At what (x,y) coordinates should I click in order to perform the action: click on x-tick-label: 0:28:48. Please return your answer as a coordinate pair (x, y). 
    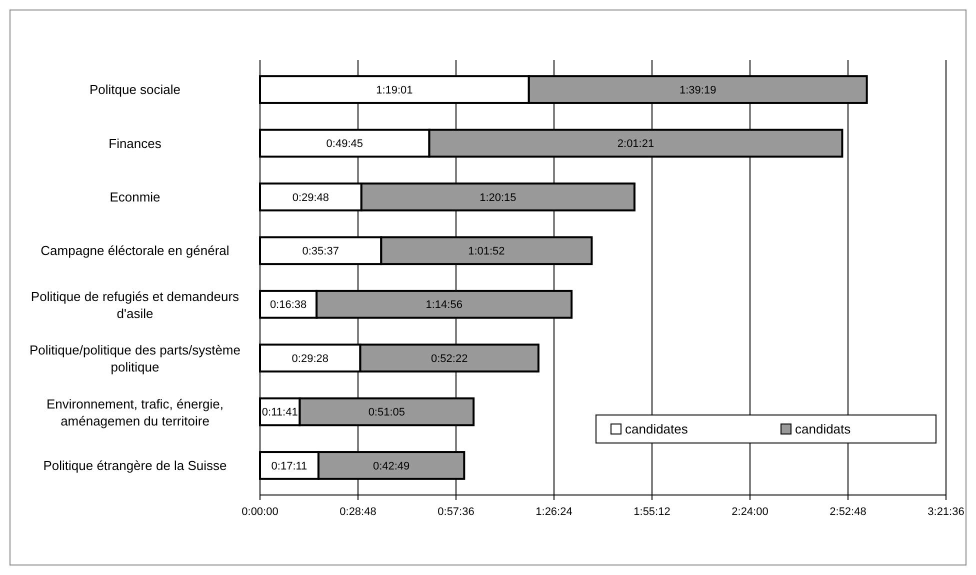
    Looking at the image, I should click on (358, 512).